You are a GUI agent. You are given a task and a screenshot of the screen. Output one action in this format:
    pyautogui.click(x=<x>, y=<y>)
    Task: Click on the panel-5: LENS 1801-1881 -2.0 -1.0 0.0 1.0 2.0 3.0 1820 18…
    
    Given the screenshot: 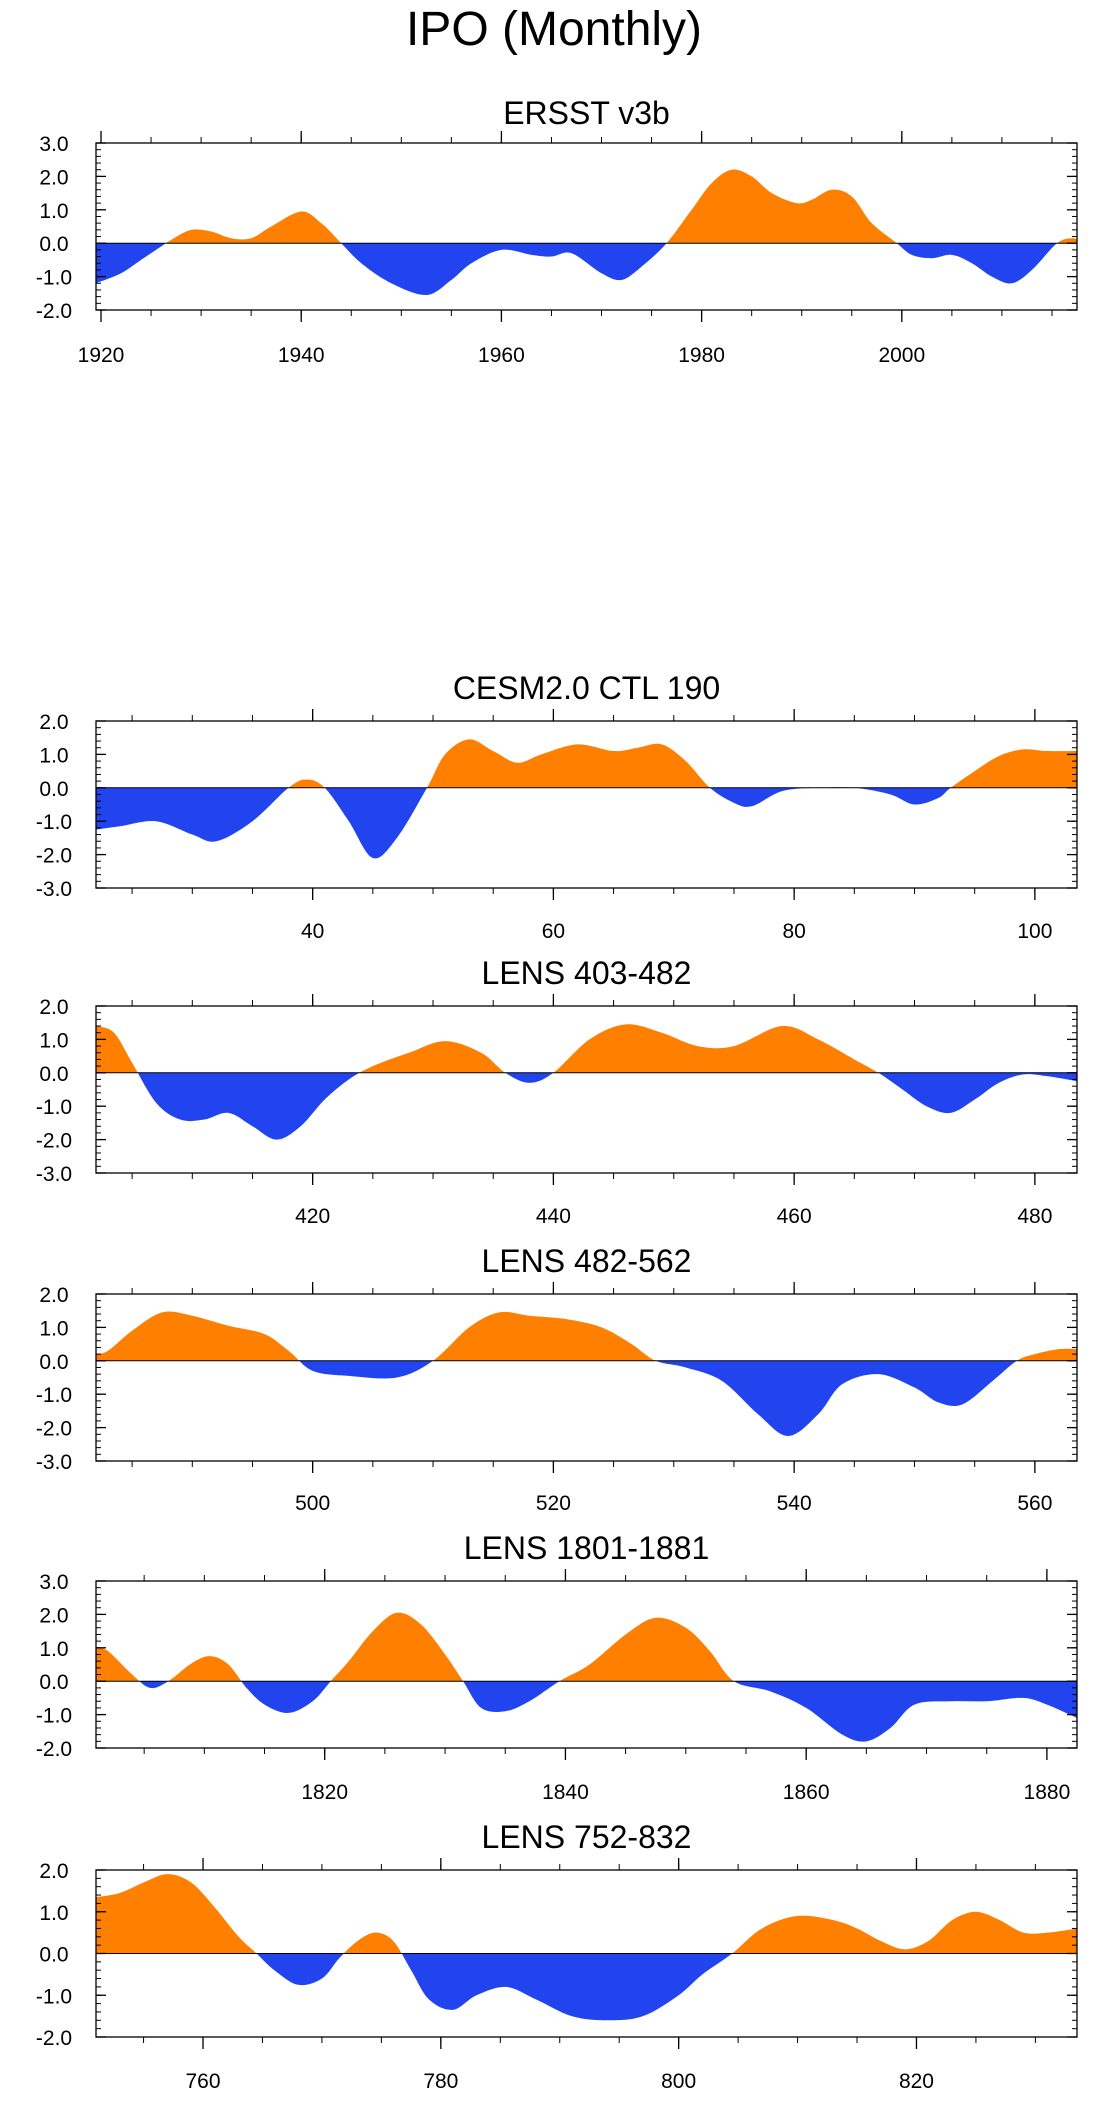 What is the action you would take?
    pyautogui.click(x=557, y=1667)
    